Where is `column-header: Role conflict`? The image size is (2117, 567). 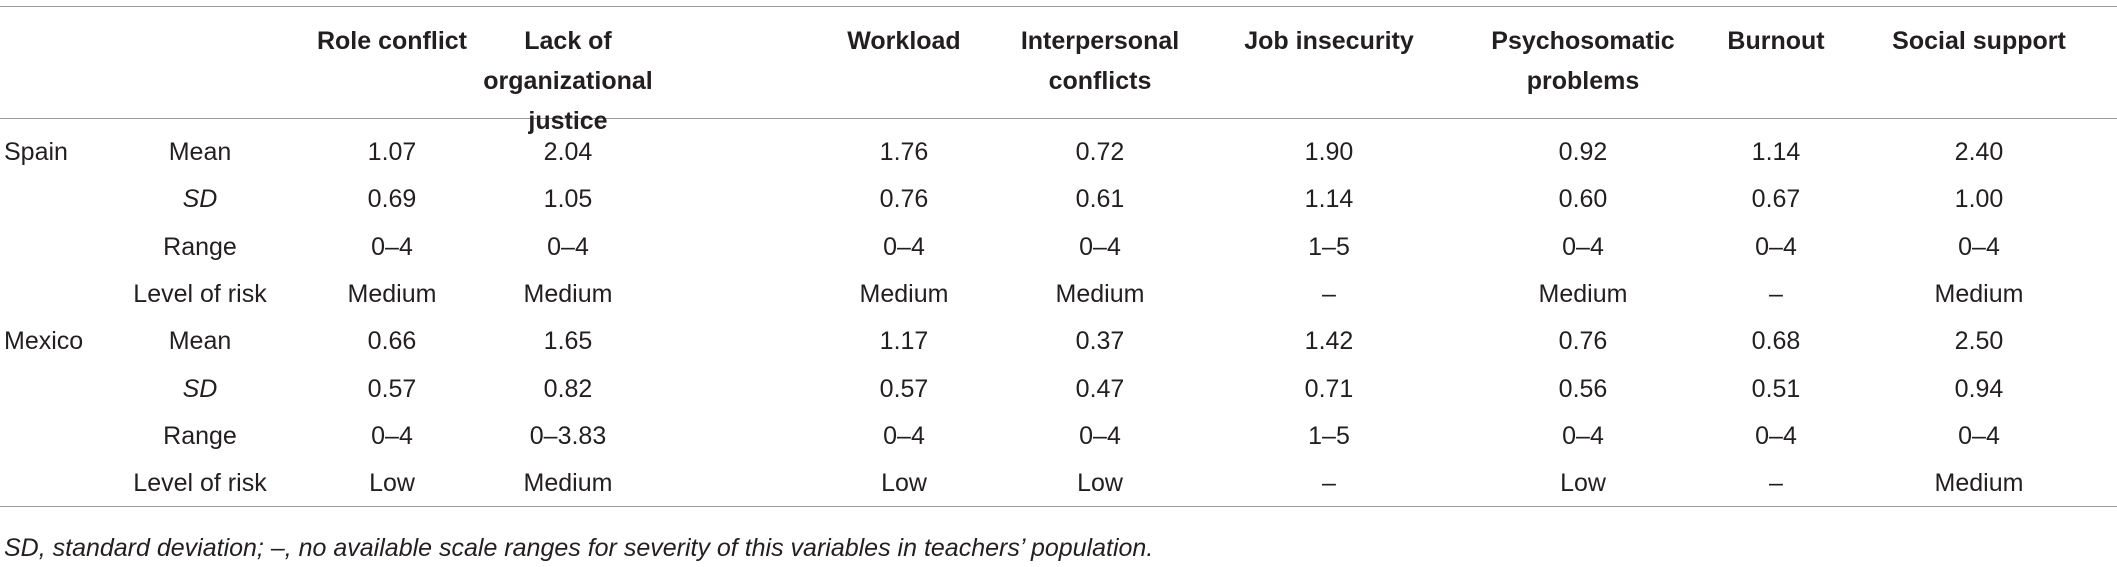
column-header: Role conflict is located at coordinates (391, 41).